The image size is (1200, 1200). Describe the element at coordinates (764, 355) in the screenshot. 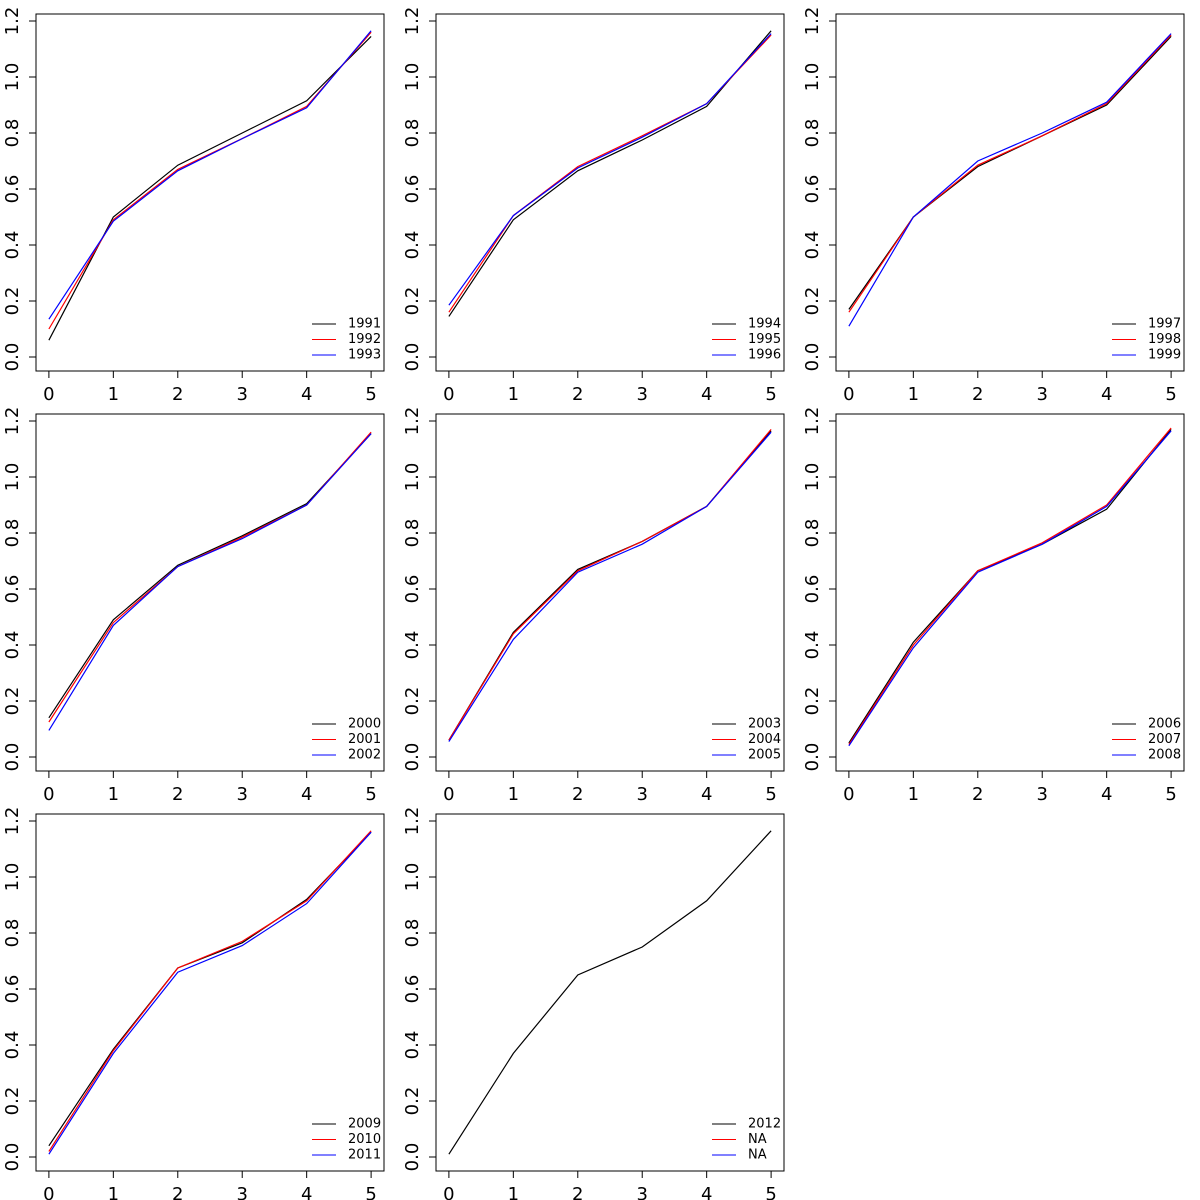

I see `legend-label: 1996` at that location.